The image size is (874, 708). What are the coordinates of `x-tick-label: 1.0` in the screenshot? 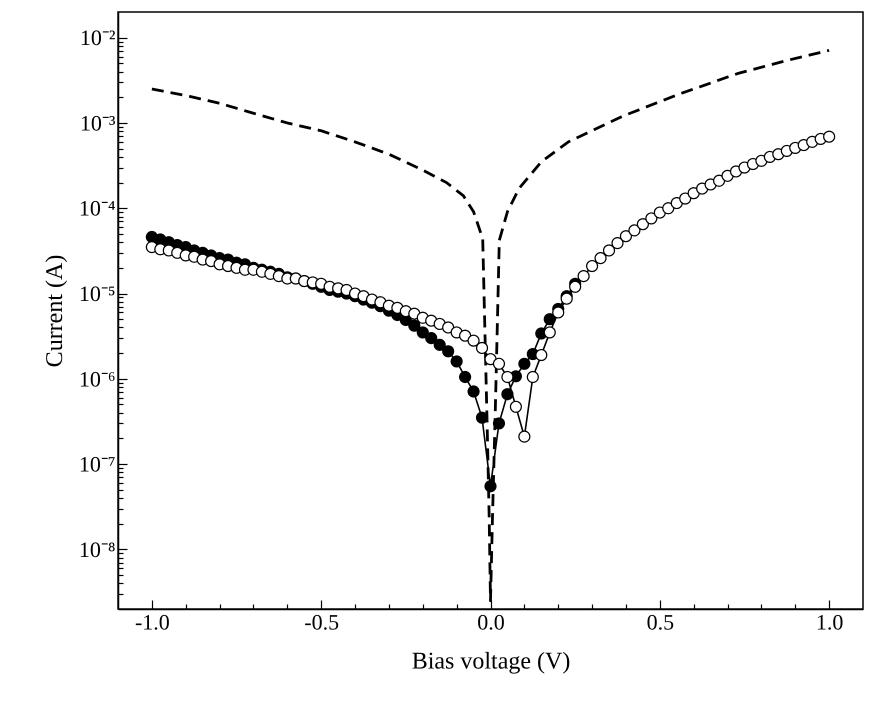 It's located at (830, 622).